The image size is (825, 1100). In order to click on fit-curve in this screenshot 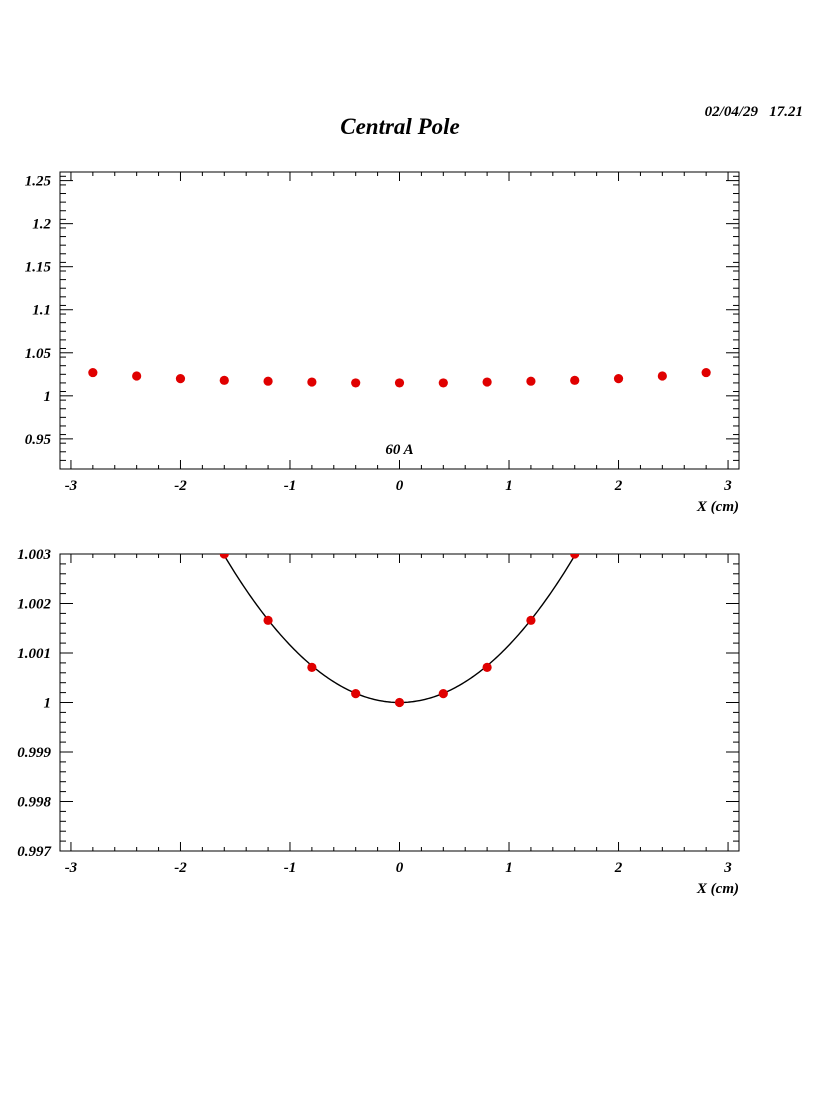, I will do `click(399, 629)`.